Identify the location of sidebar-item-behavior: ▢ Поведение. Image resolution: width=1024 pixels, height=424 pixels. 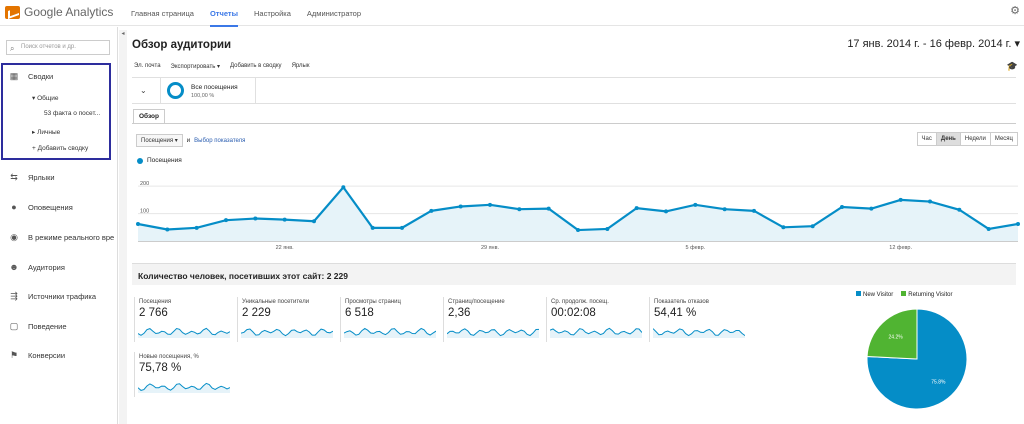
(37, 326).